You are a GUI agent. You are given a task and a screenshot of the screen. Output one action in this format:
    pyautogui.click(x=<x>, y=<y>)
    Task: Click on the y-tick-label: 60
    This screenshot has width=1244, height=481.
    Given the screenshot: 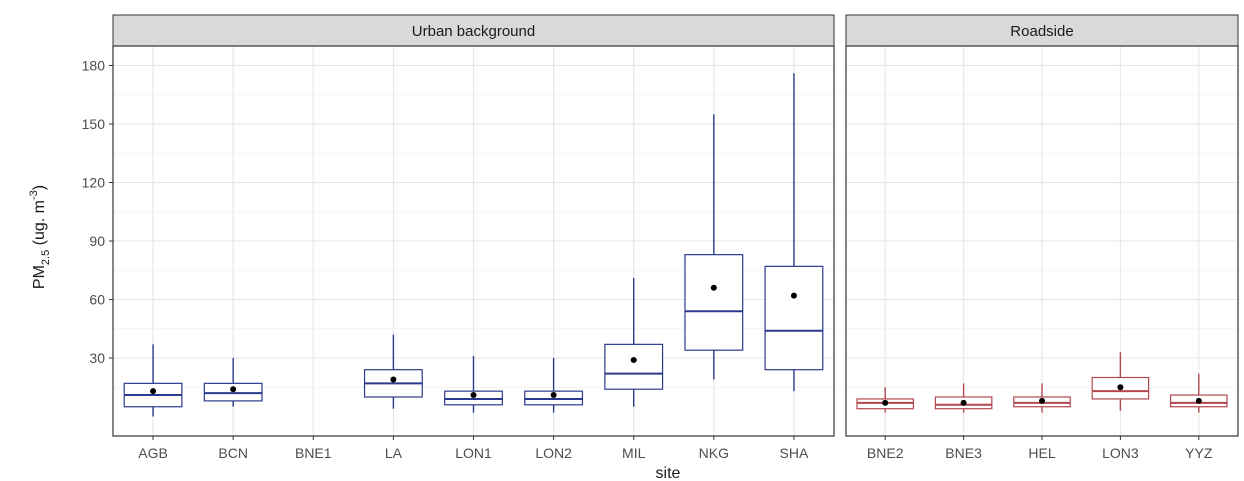 What is the action you would take?
    pyautogui.click(x=97, y=300)
    